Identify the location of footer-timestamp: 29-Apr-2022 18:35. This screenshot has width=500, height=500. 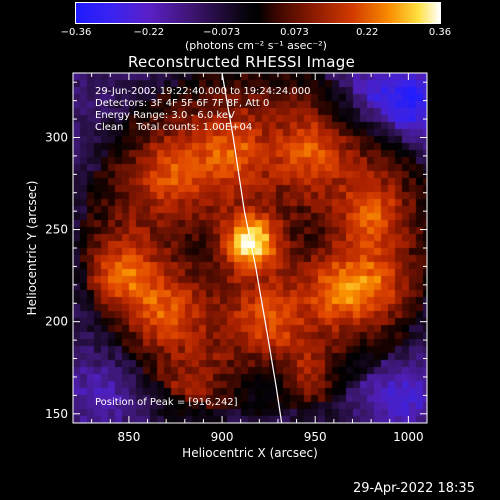
(414, 488).